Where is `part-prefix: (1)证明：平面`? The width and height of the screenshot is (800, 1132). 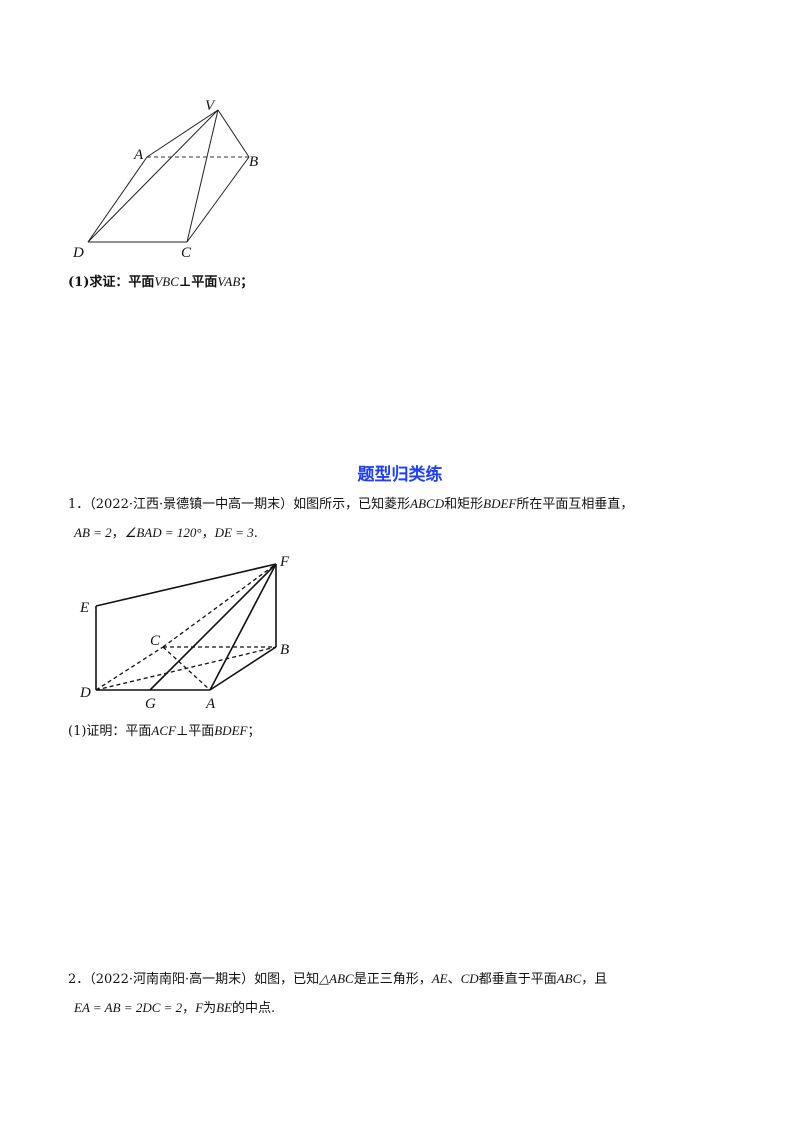
part-prefix: (1)证明：平面 is located at coordinates (110, 731).